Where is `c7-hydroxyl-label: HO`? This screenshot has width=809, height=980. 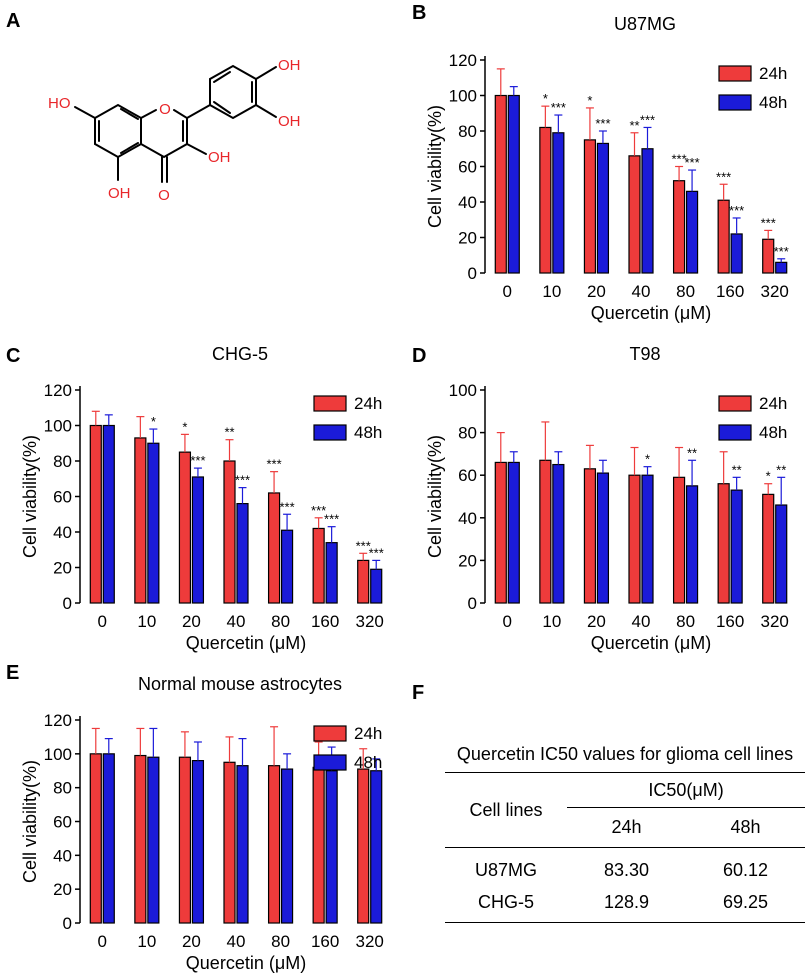
c7-hydroxyl-label: HO is located at coordinates (59, 103).